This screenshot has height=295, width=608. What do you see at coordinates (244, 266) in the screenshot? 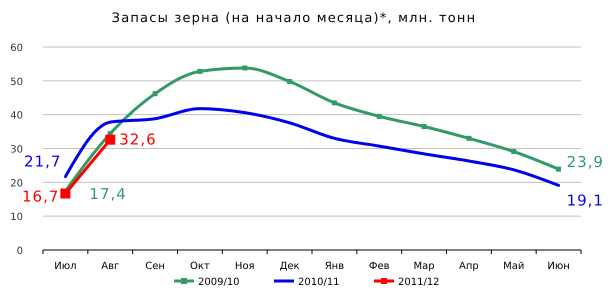
I see `x-tick-label: Ноя` at bounding box center [244, 266].